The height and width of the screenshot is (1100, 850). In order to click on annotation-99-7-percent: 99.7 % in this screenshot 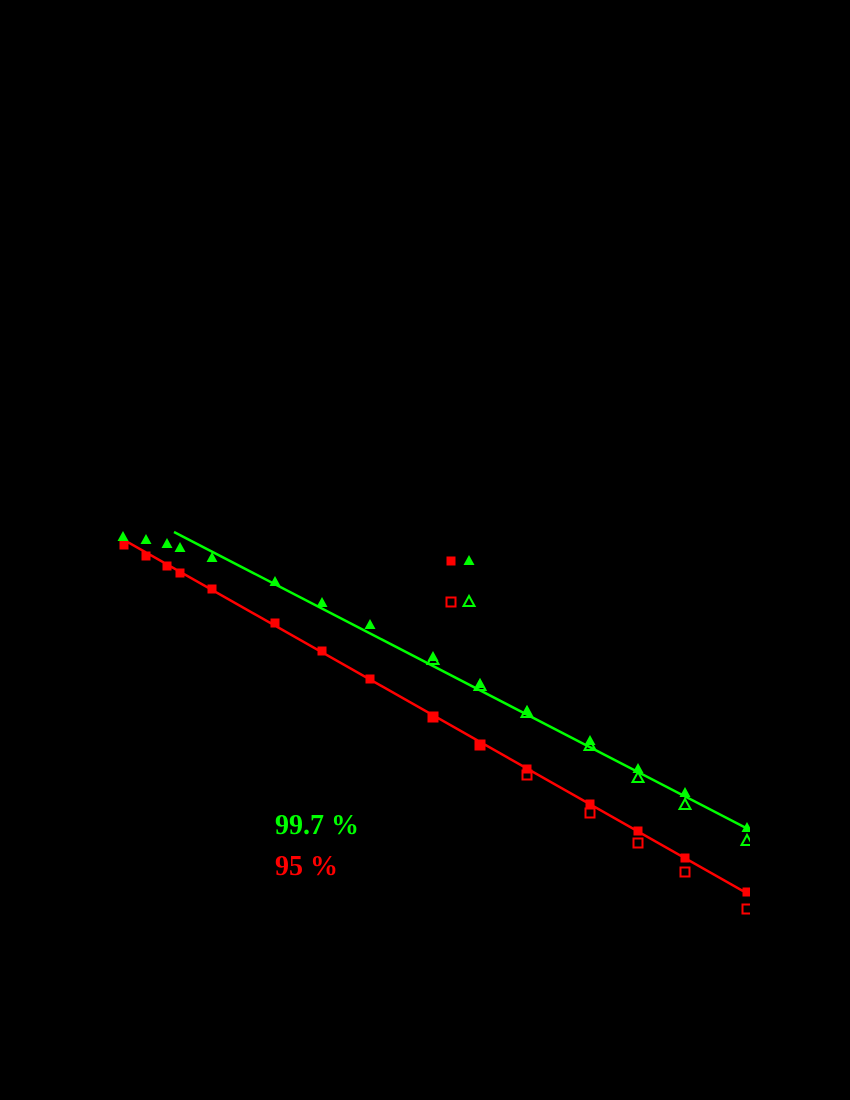, I will do `click(317, 825)`.